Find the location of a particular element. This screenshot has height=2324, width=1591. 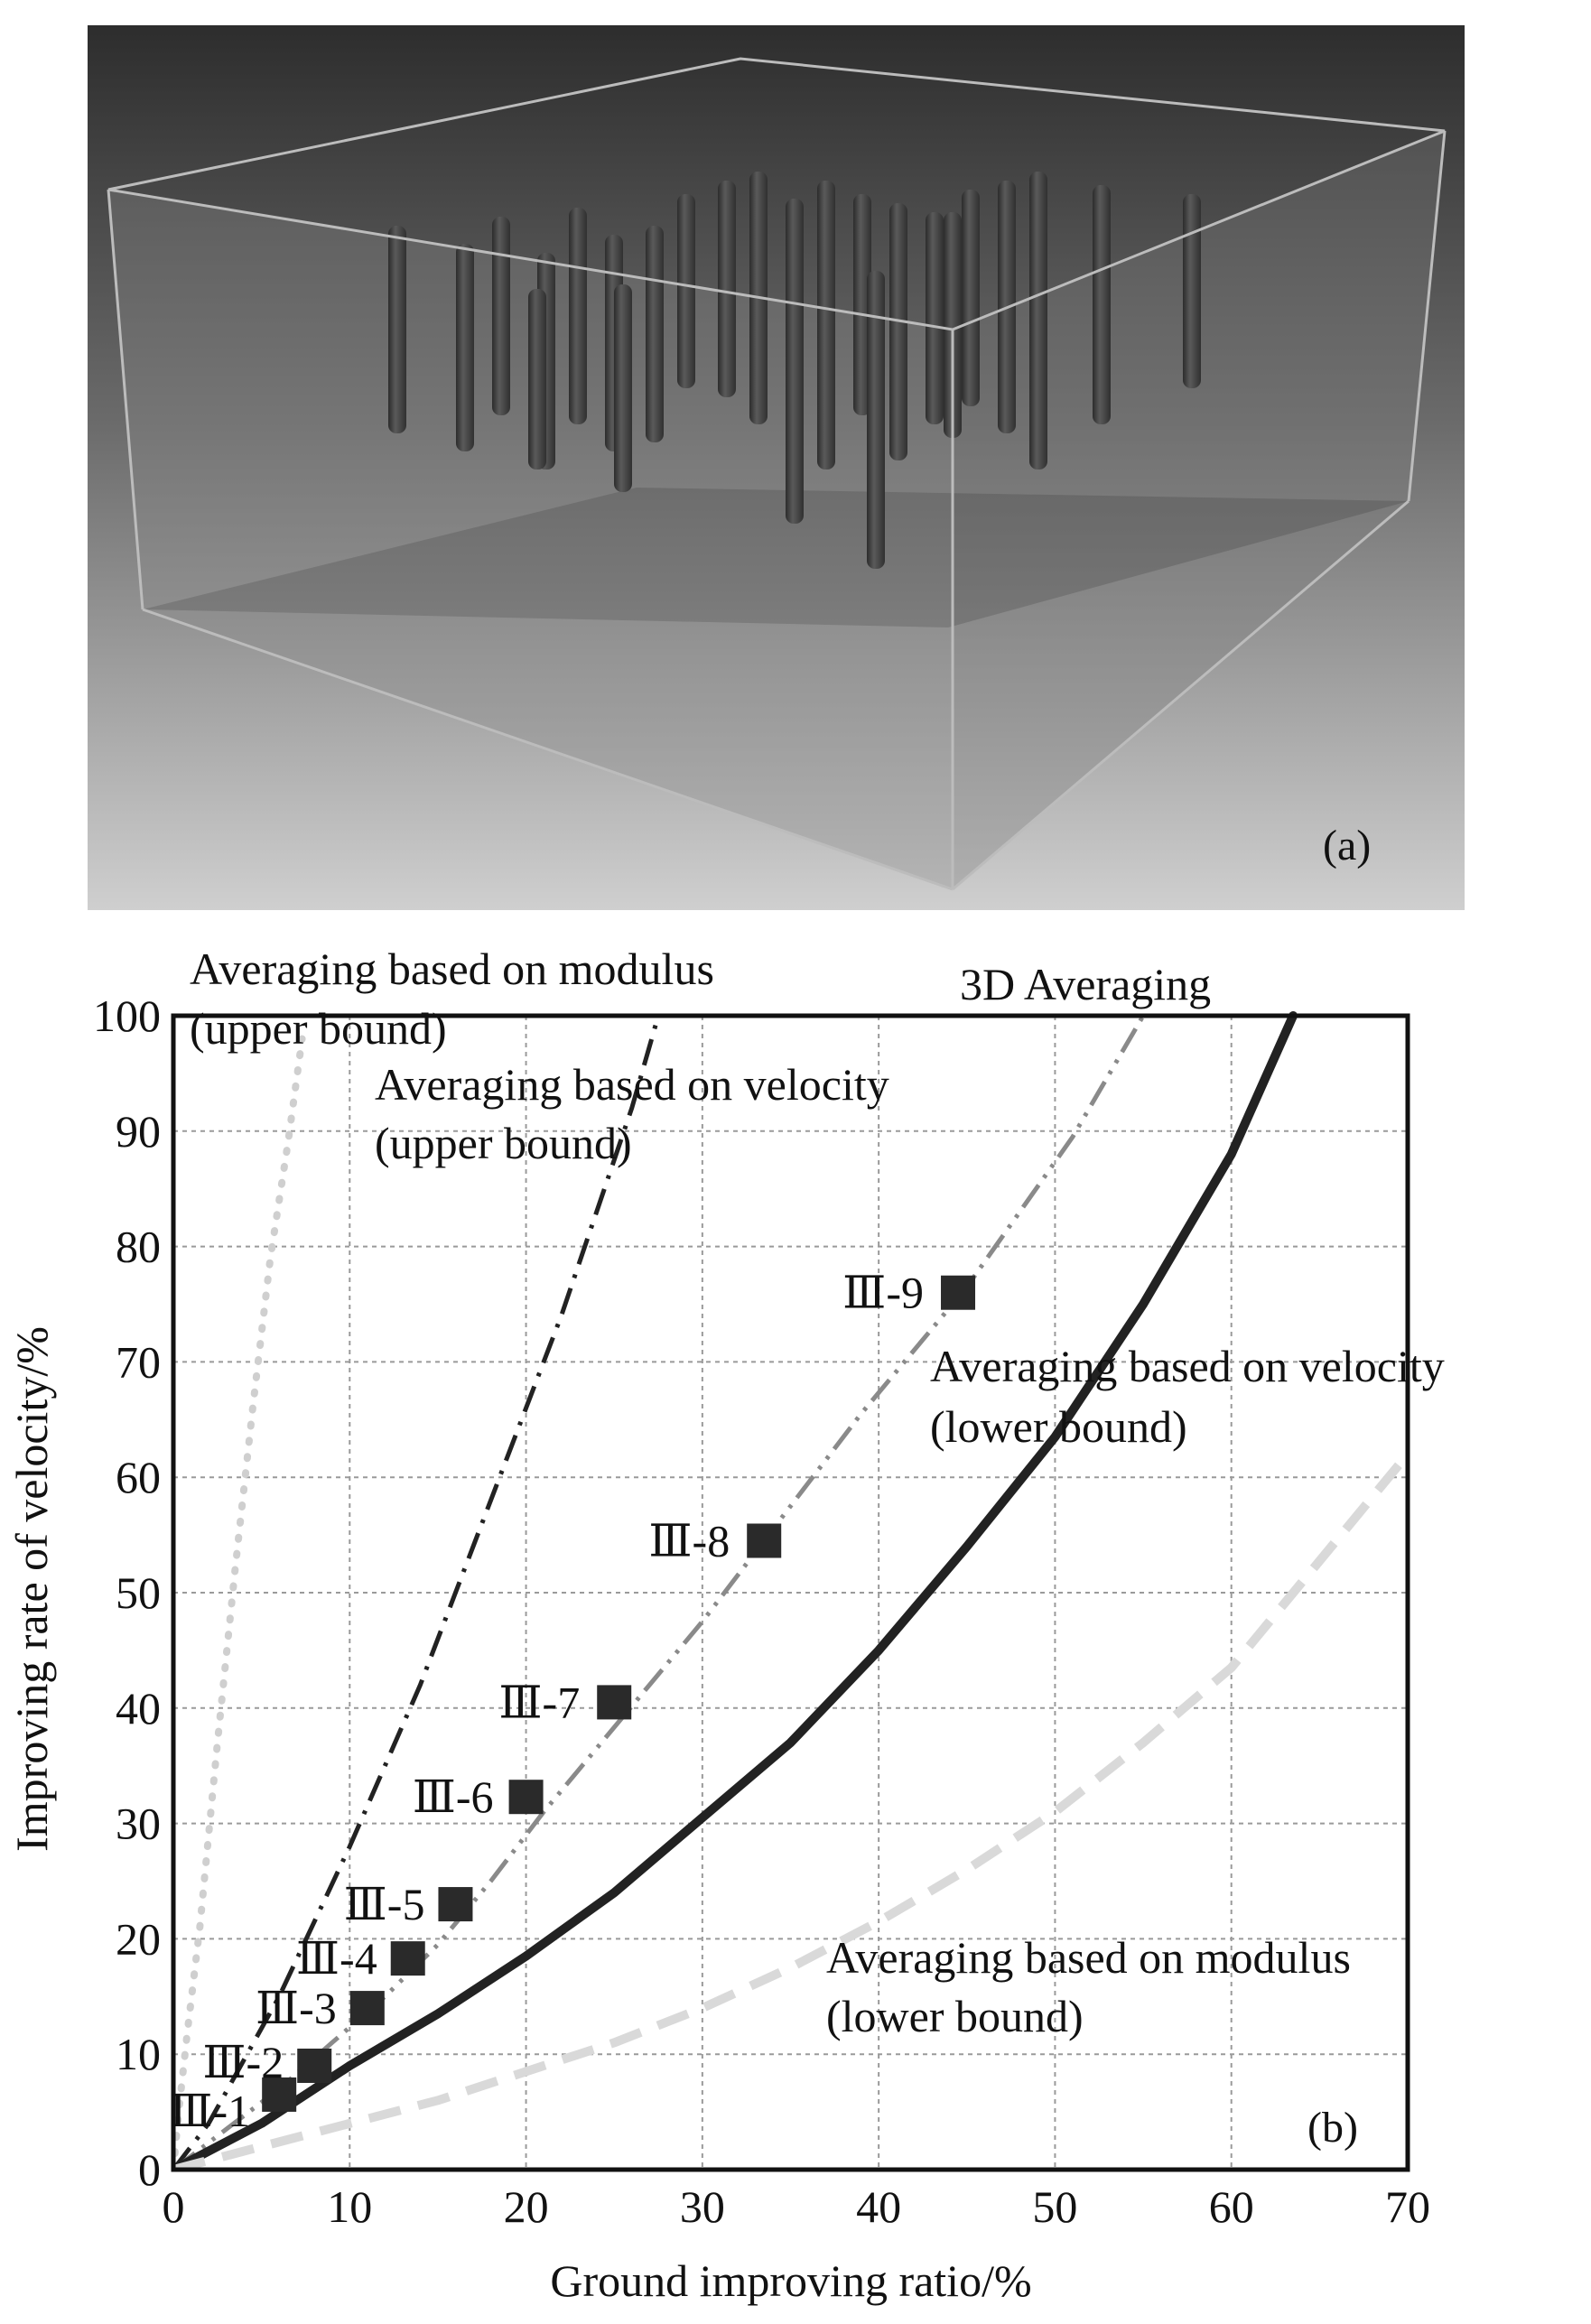

y-tick-label: 10 is located at coordinates (138, 2054).